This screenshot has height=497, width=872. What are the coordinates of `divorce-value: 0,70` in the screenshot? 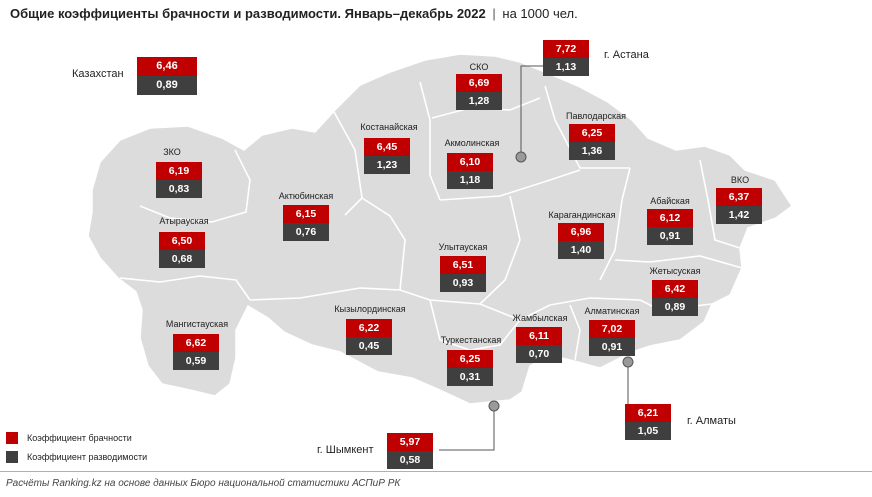 It's located at (539, 354).